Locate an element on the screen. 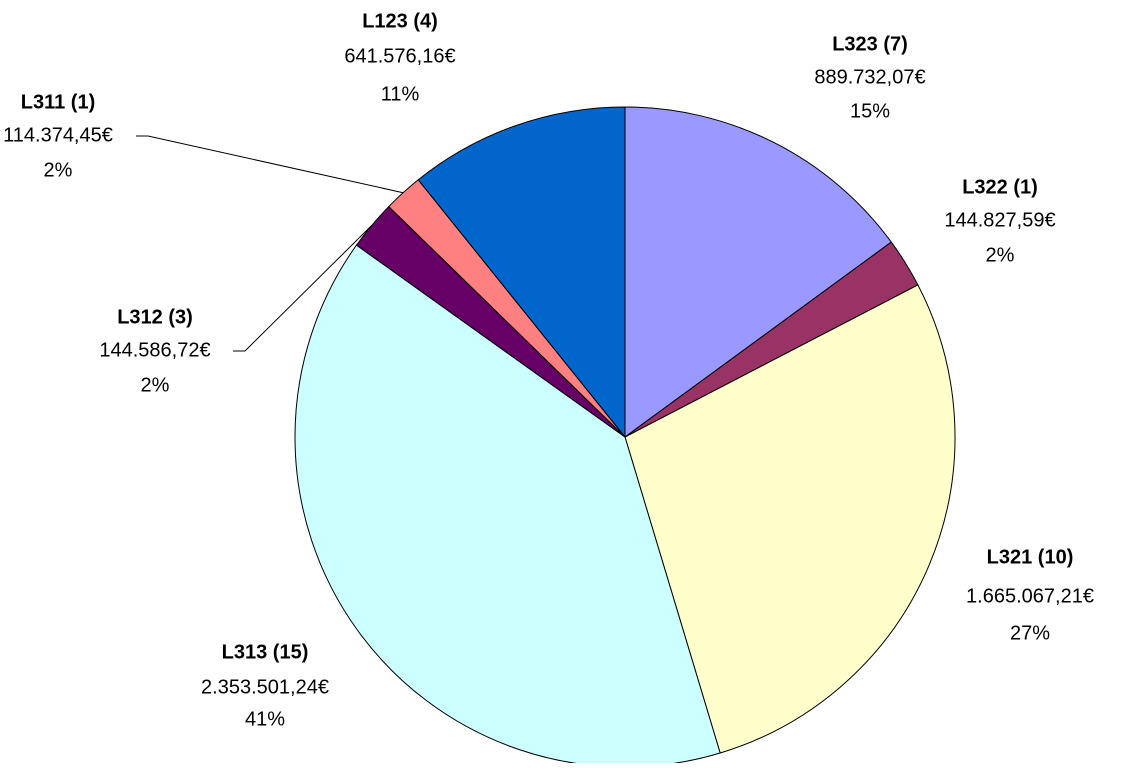  slice-name: L312 (3) is located at coordinates (155, 317).